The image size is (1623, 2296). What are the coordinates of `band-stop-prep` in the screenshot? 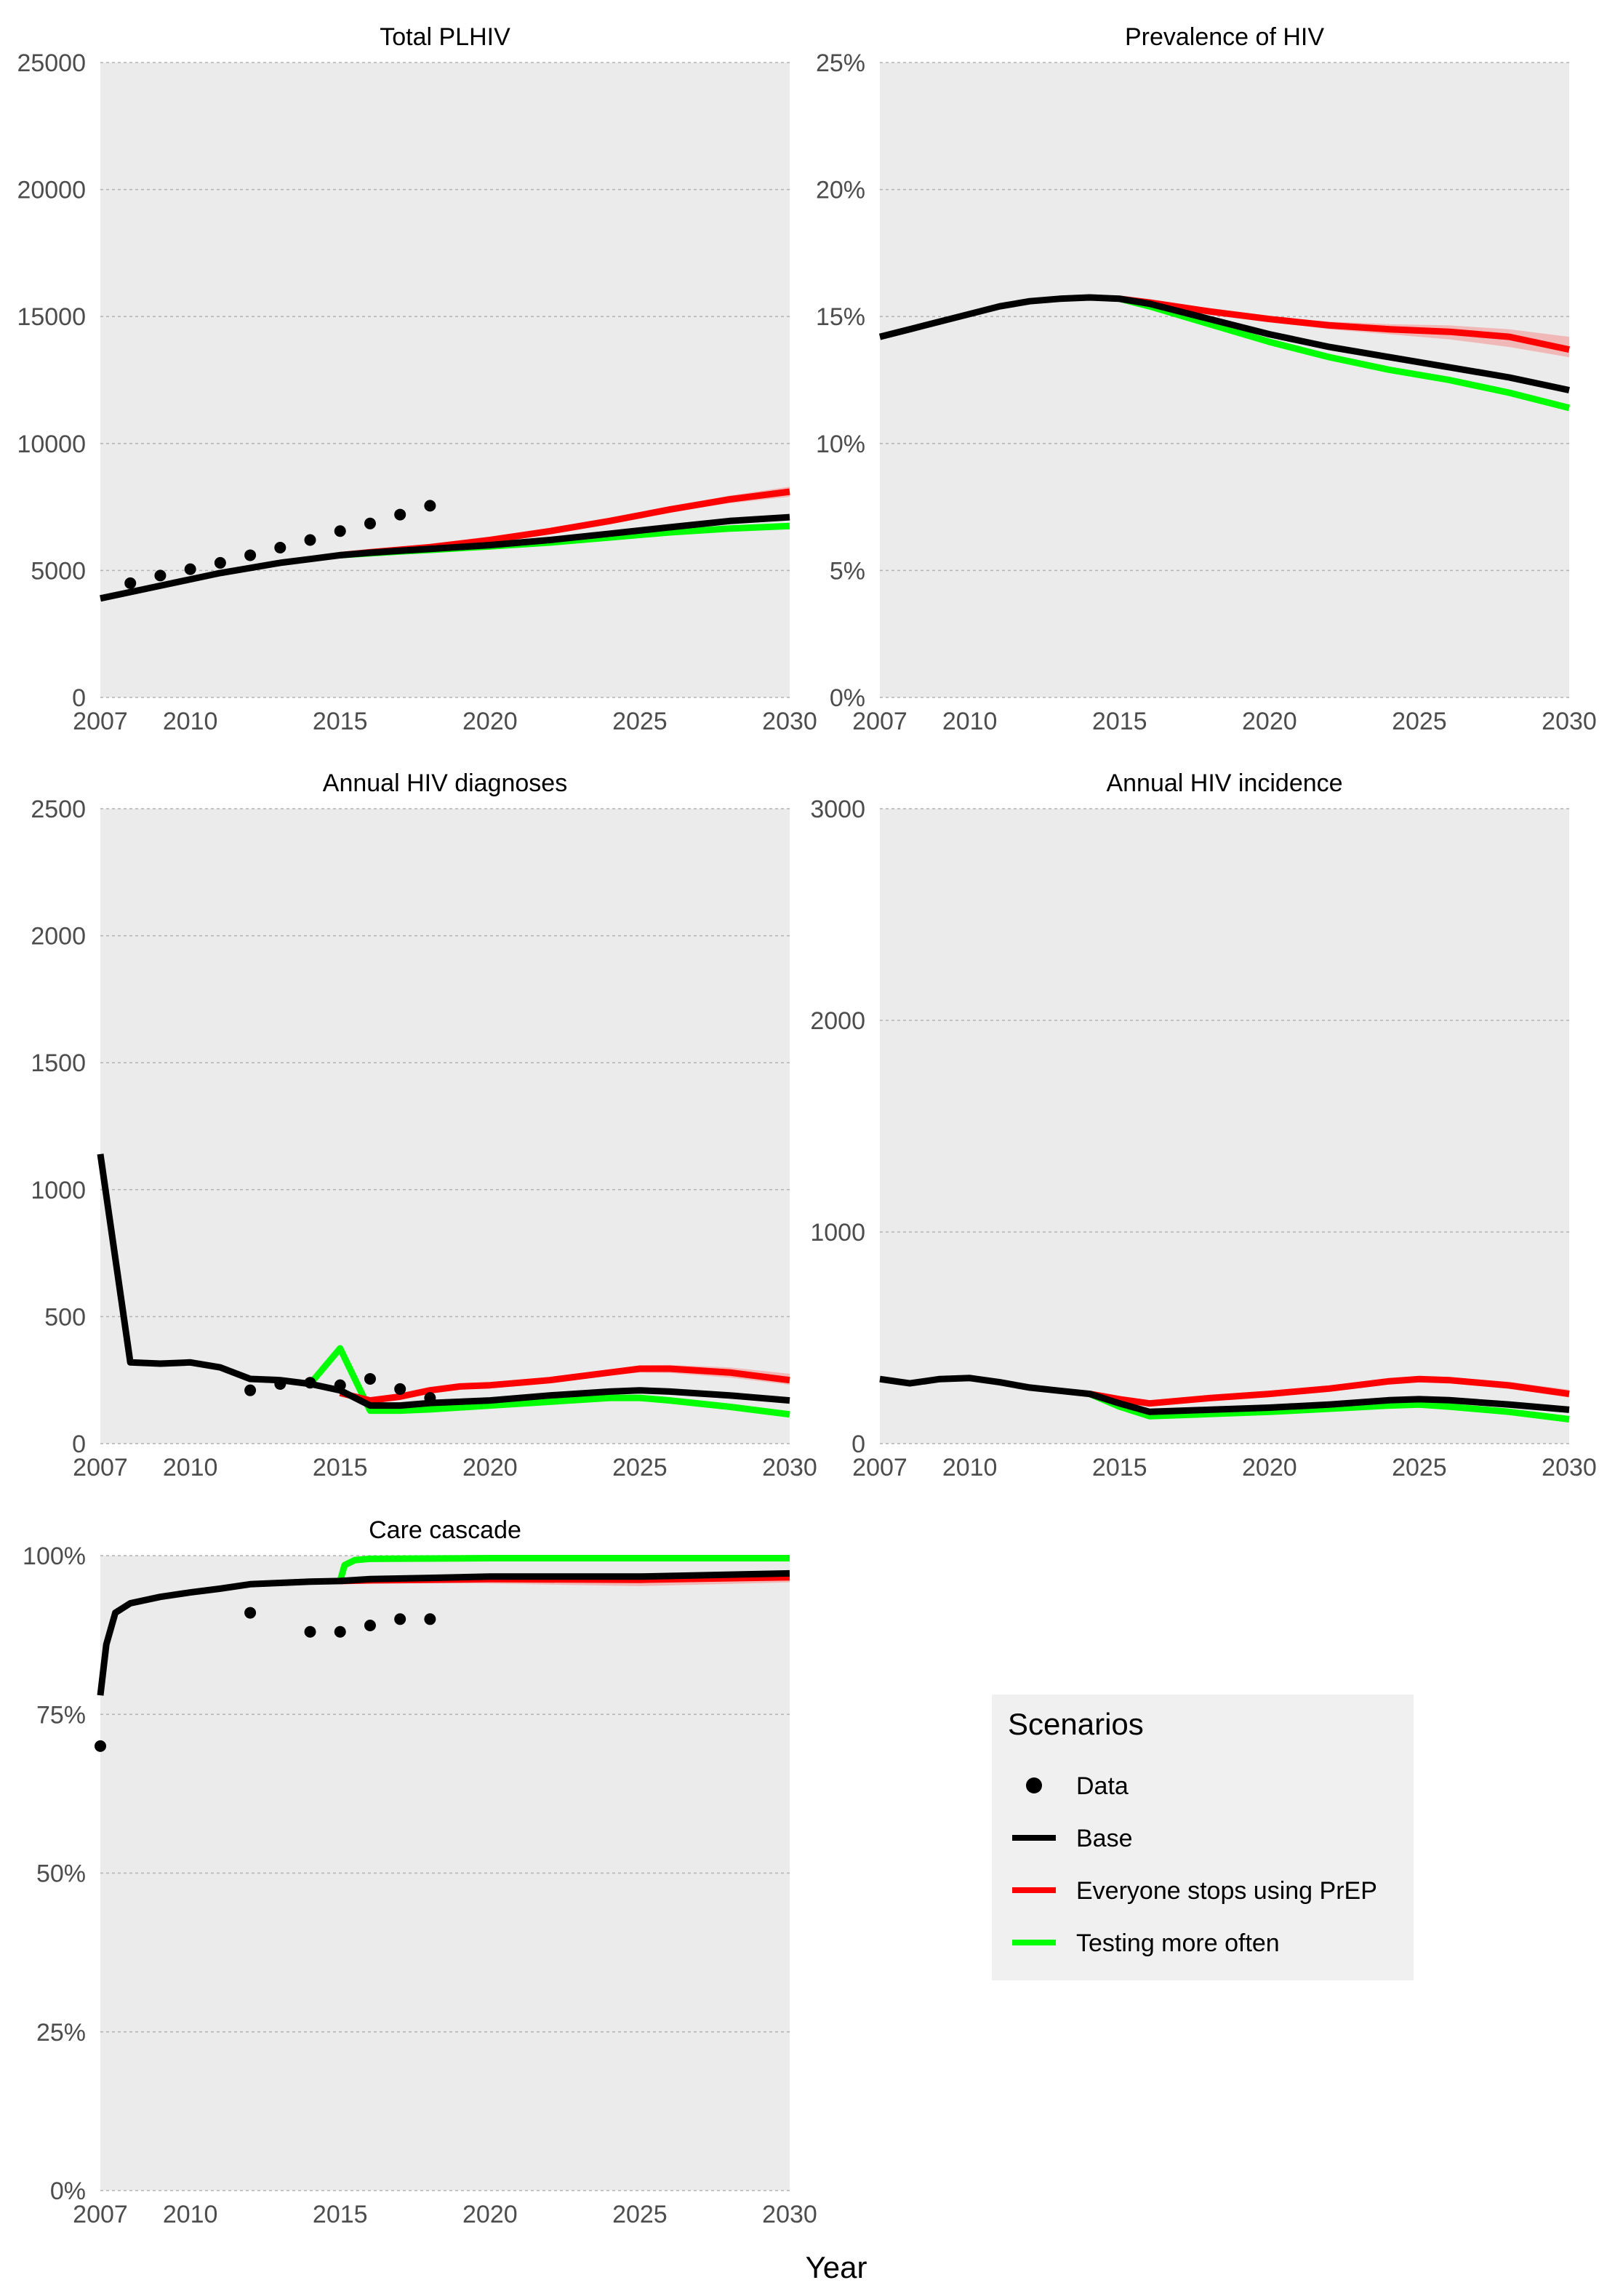 It's located at (565, 521).